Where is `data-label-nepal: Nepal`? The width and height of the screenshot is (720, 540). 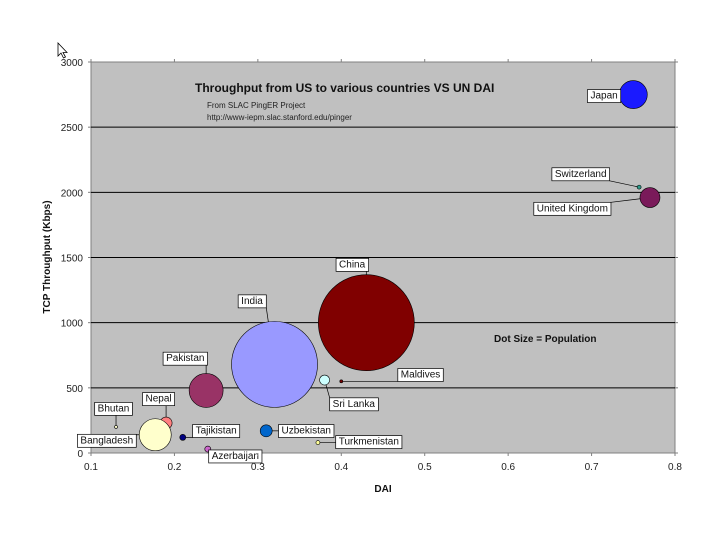 data-label-nepal: Nepal is located at coordinates (159, 399).